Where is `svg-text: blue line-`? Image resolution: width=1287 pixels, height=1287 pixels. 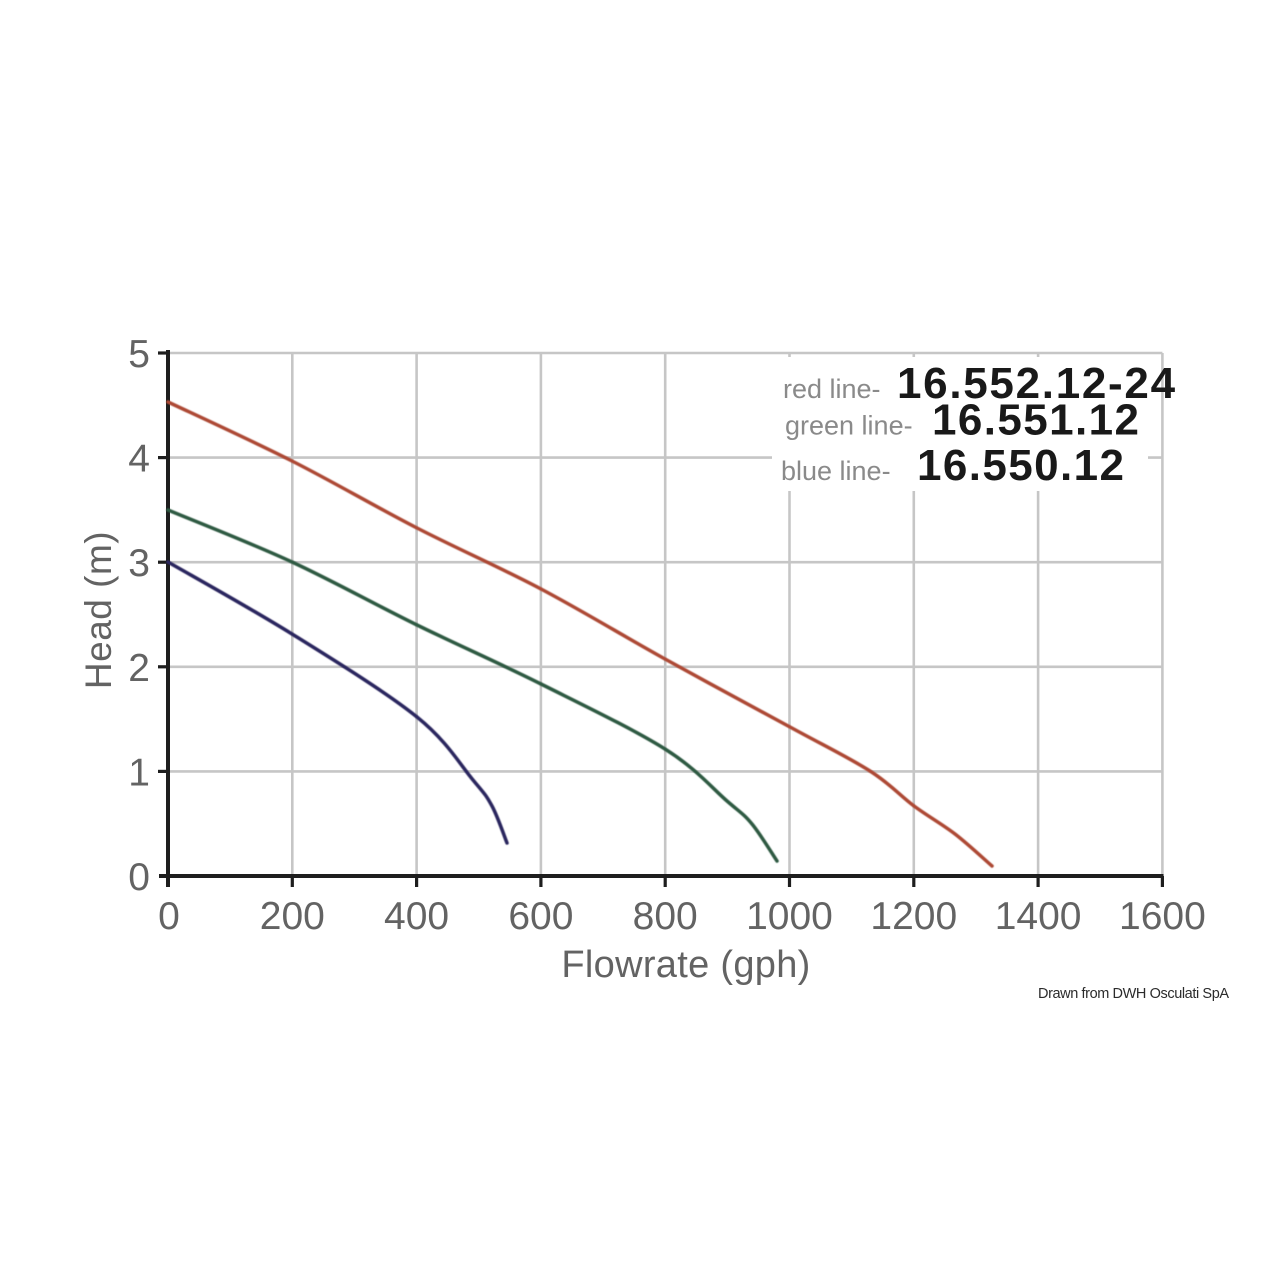 svg-text: blue line- is located at coordinates (836, 471).